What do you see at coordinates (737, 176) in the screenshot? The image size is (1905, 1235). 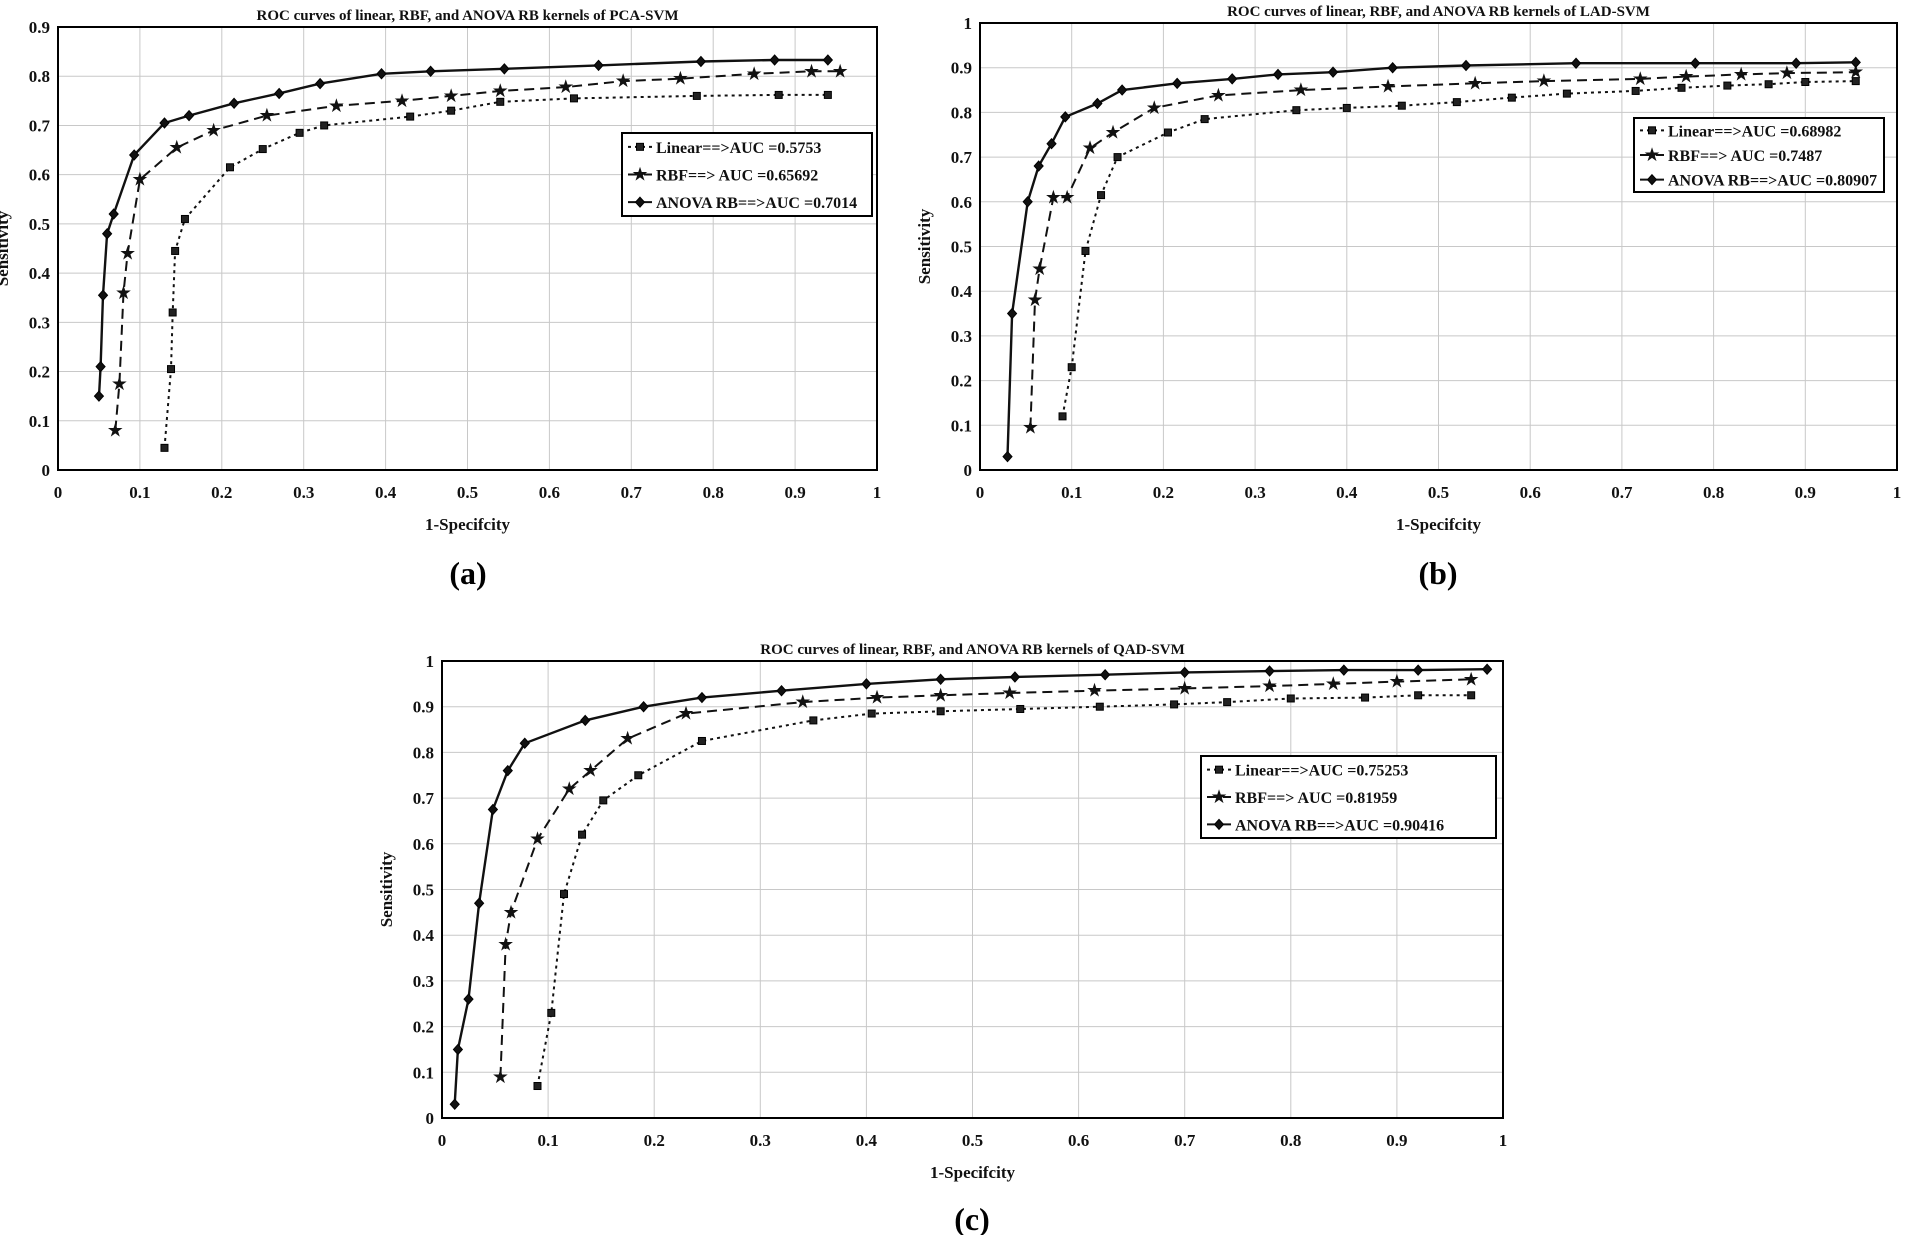 I see `legend-entry: RBF==> AUC =0.65692` at bounding box center [737, 176].